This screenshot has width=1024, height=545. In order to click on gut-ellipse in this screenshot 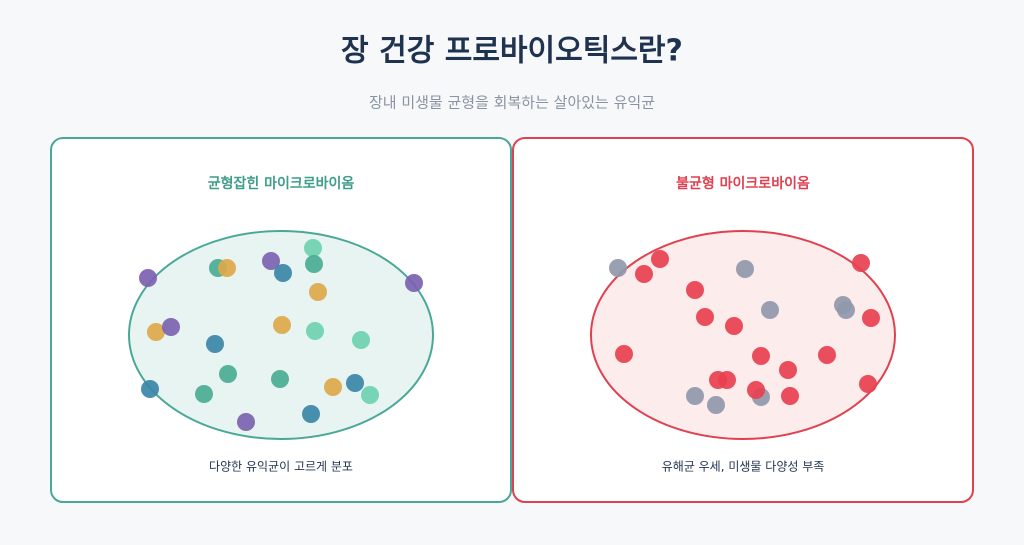, I will do `click(743, 335)`.